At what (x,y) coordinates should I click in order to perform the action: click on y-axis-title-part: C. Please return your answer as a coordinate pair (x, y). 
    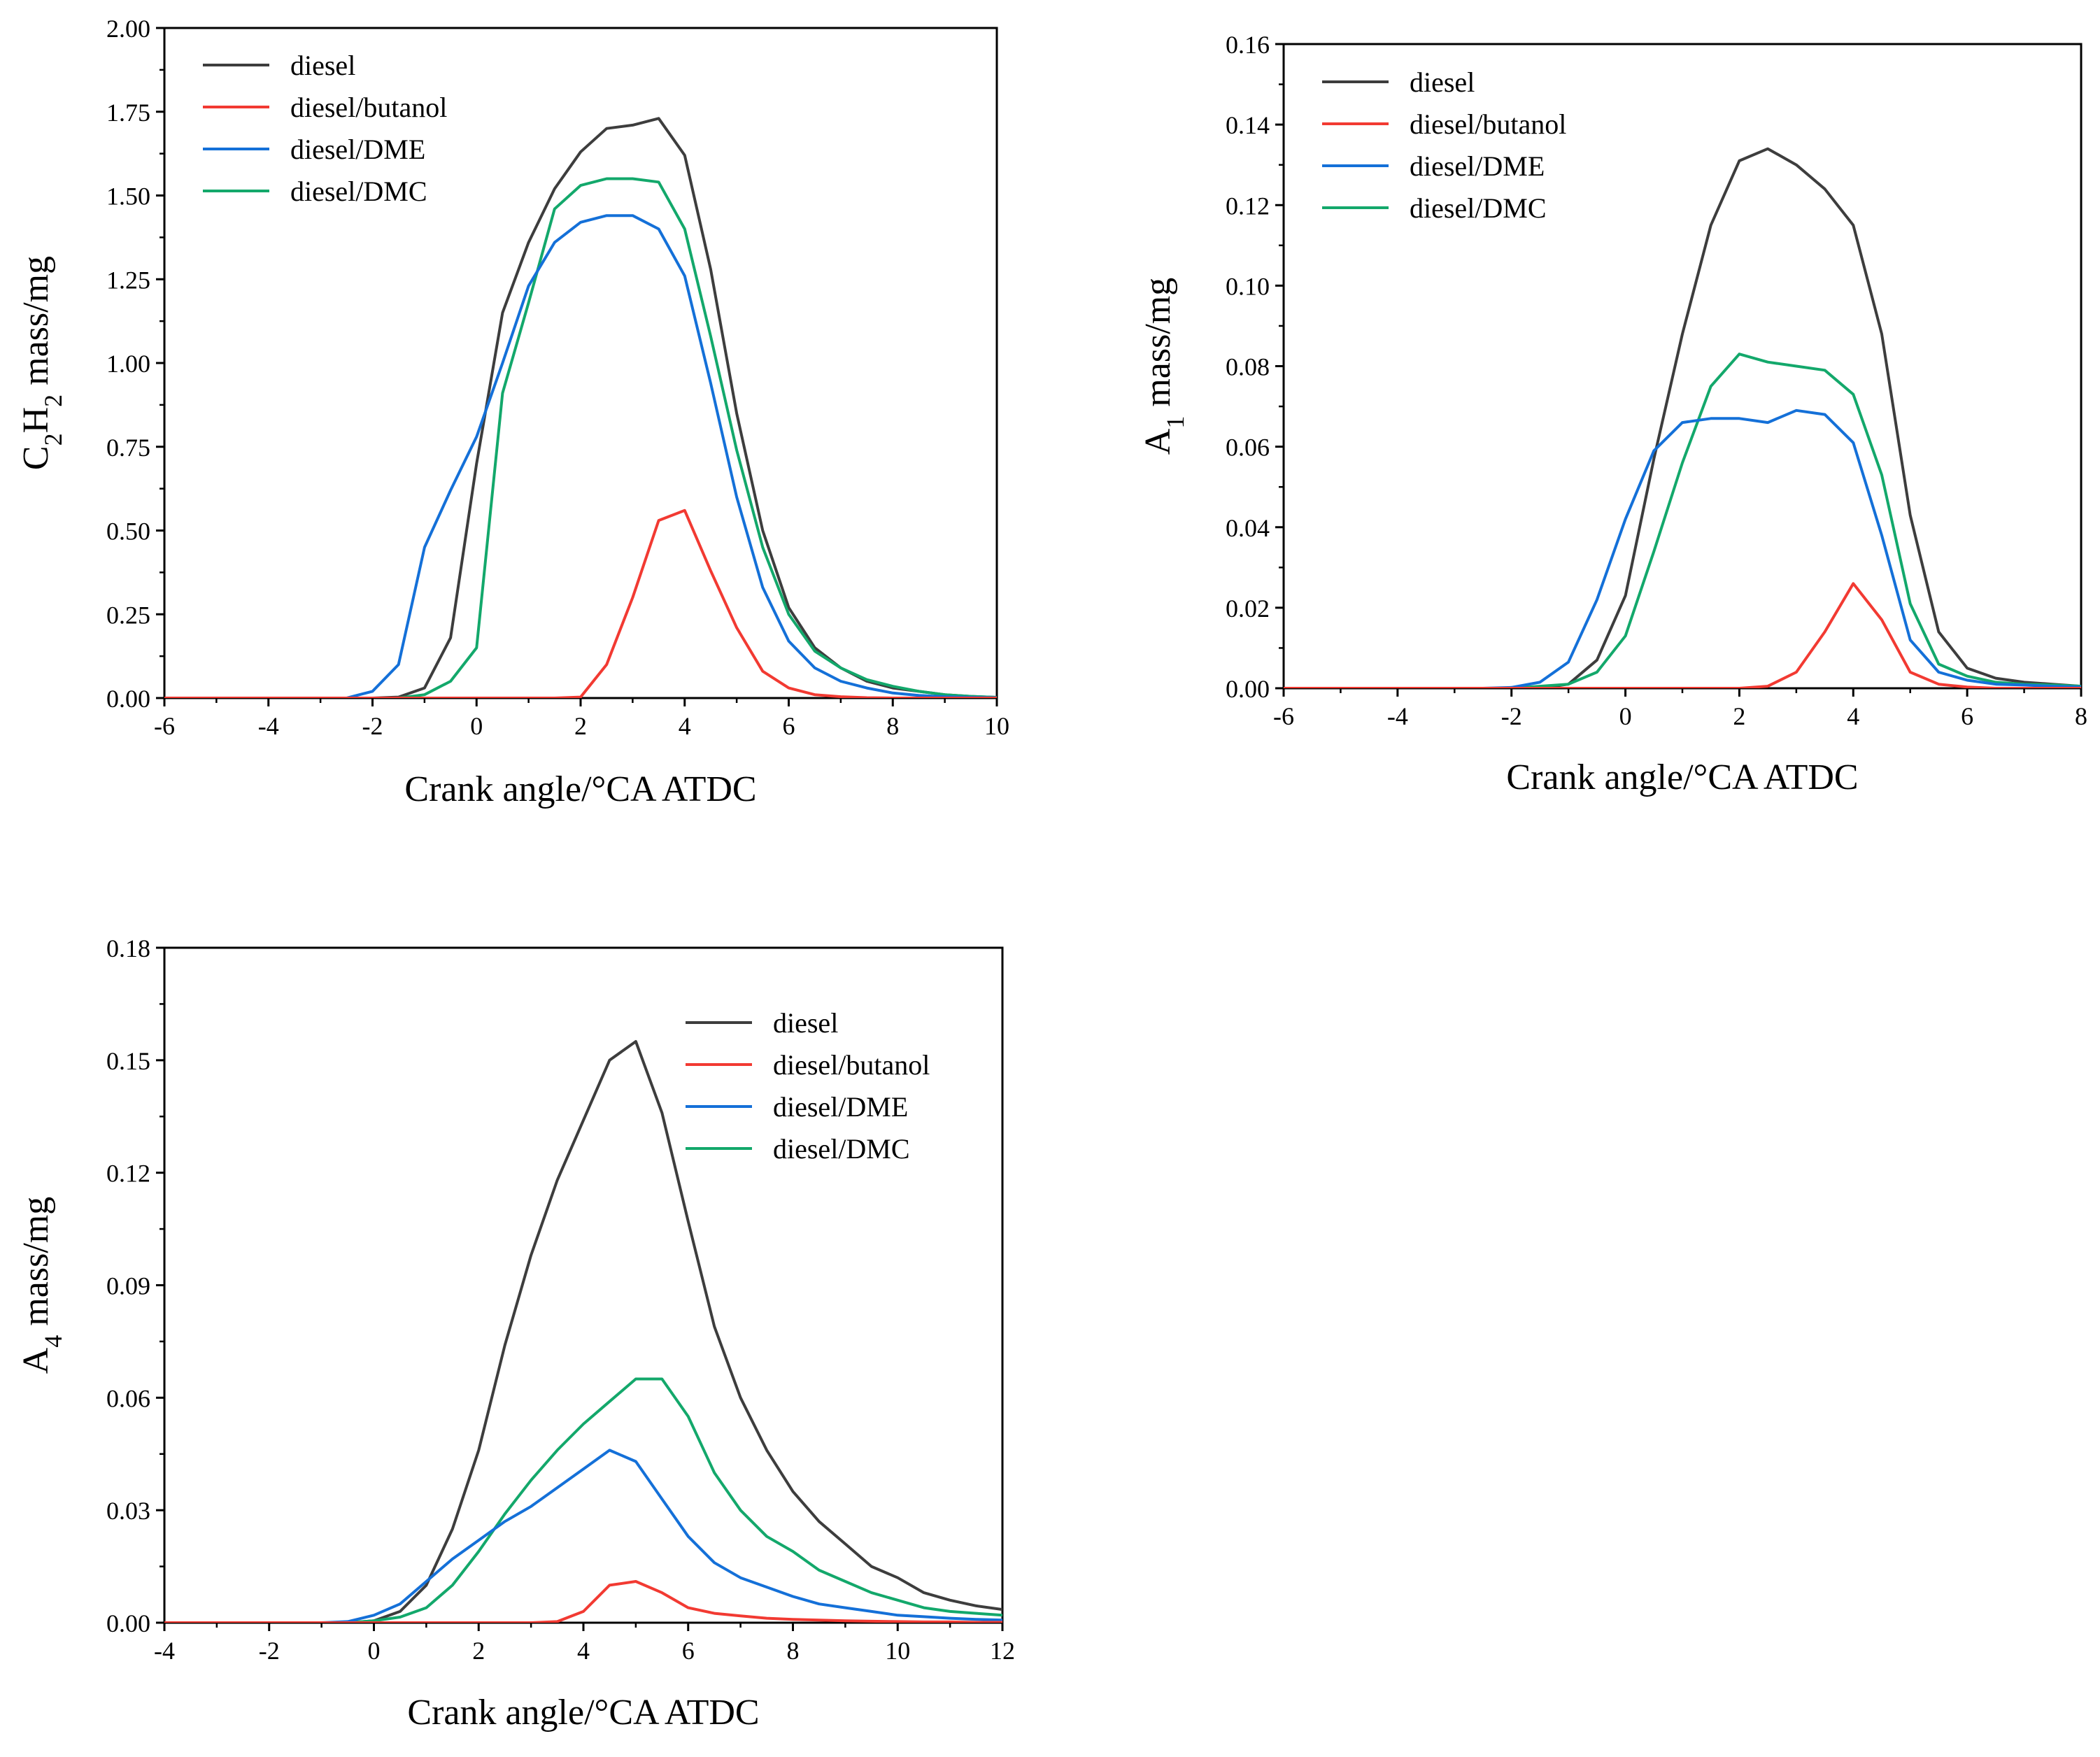
    Looking at the image, I should click on (36, 458).